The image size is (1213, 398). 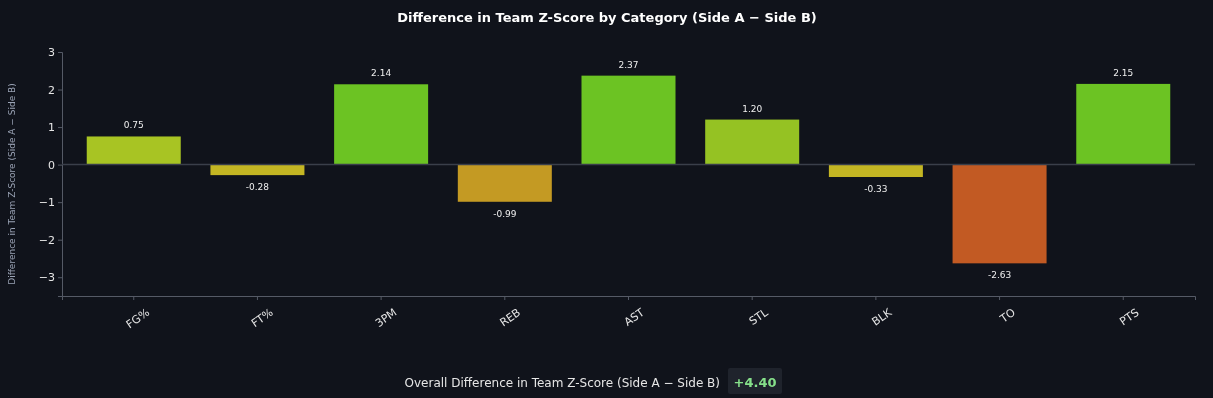 I want to click on x-tick-label: PTS, so click(x=1129, y=317).